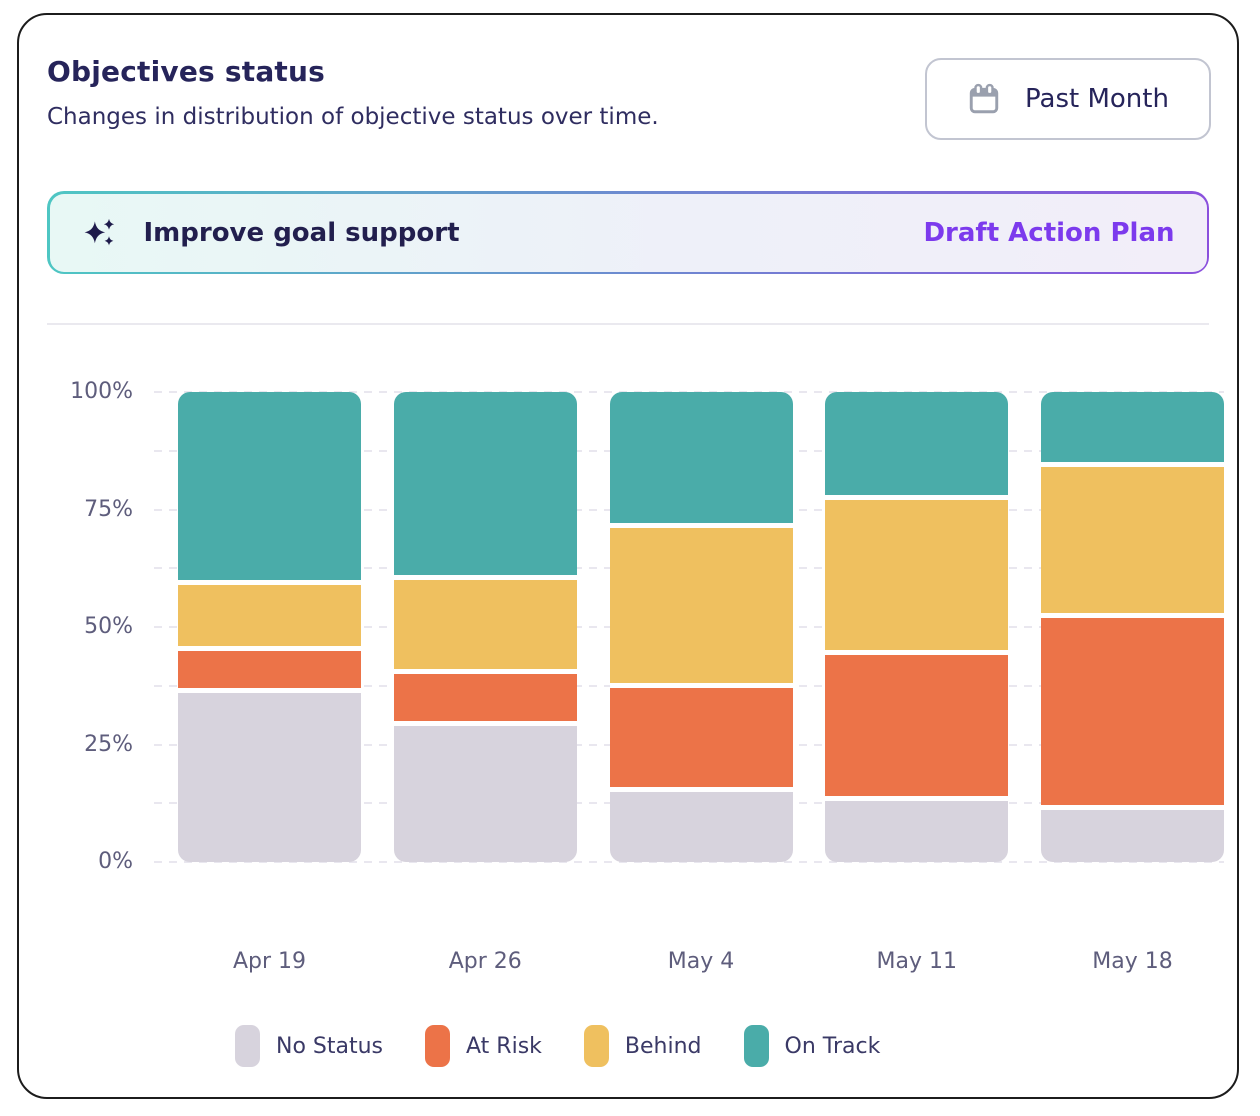 The image size is (1260, 1116). I want to click on x-axis-label: May 4, so click(701, 961).